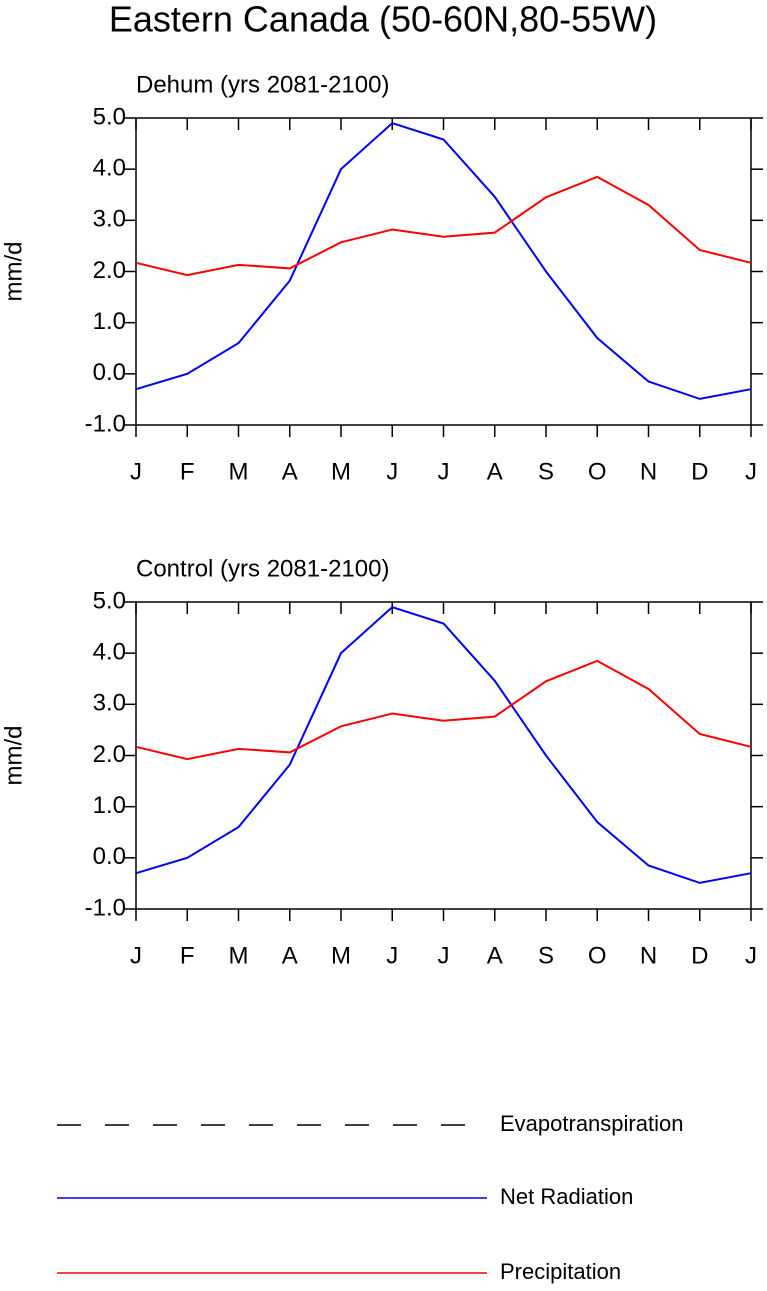  Describe the element at coordinates (383, 20) in the screenshot. I see `page-title: Eastern Canada (50-60N,80-55W)` at that location.